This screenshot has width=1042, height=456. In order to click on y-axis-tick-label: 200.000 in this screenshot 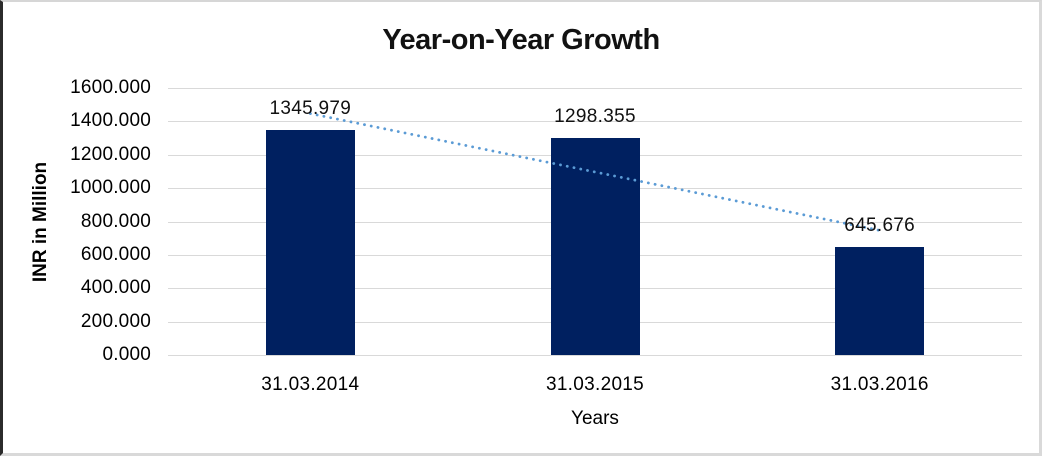, I will do `click(115, 321)`.